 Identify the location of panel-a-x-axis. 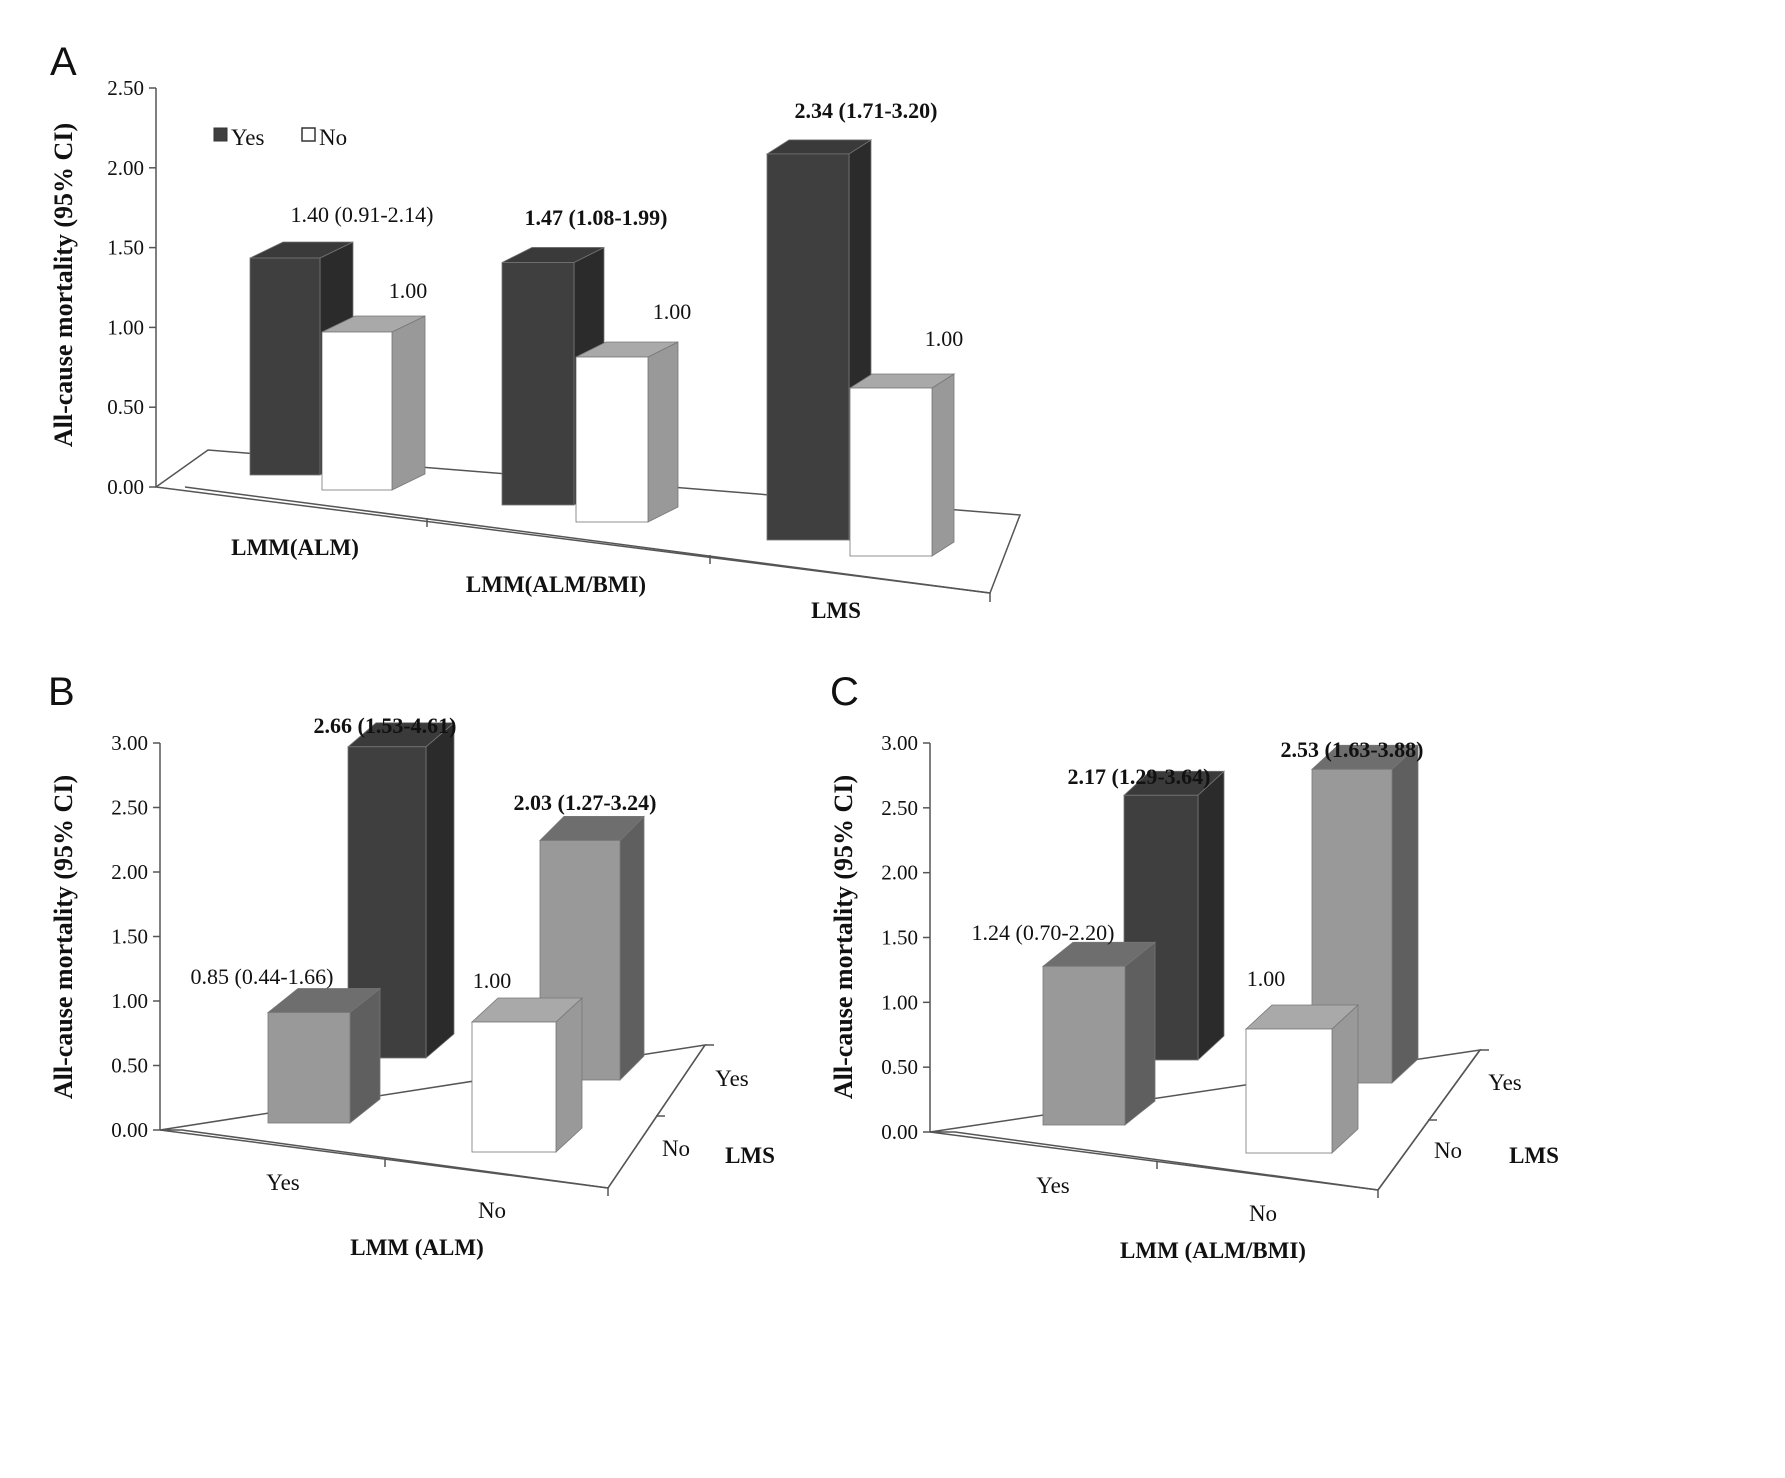
(587, 540).